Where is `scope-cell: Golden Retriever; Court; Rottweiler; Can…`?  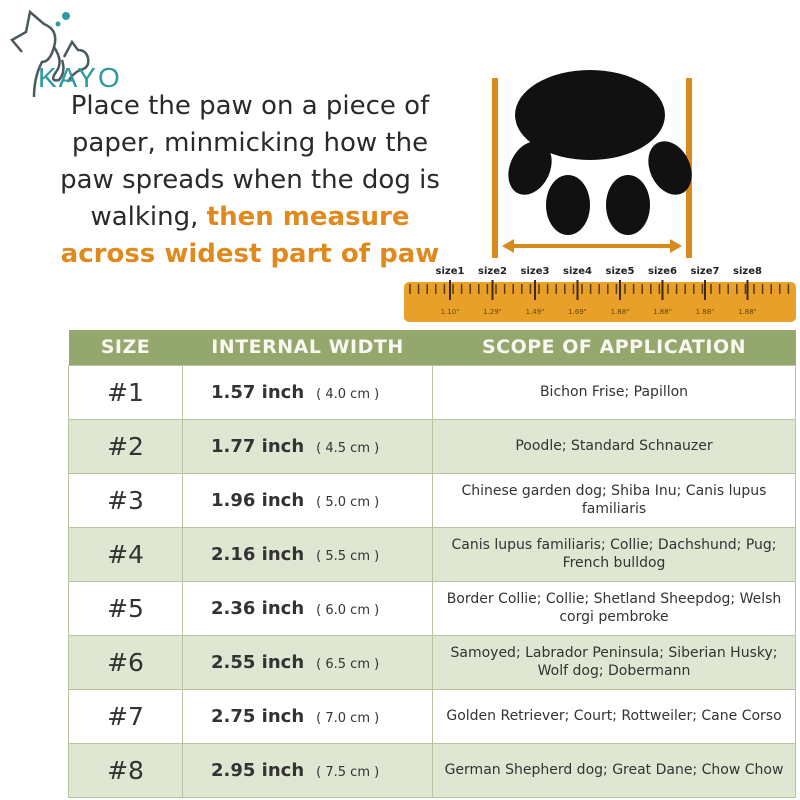
scope-cell: Golden Retriever; Court; Rottweiler; Can… is located at coordinates (614, 716).